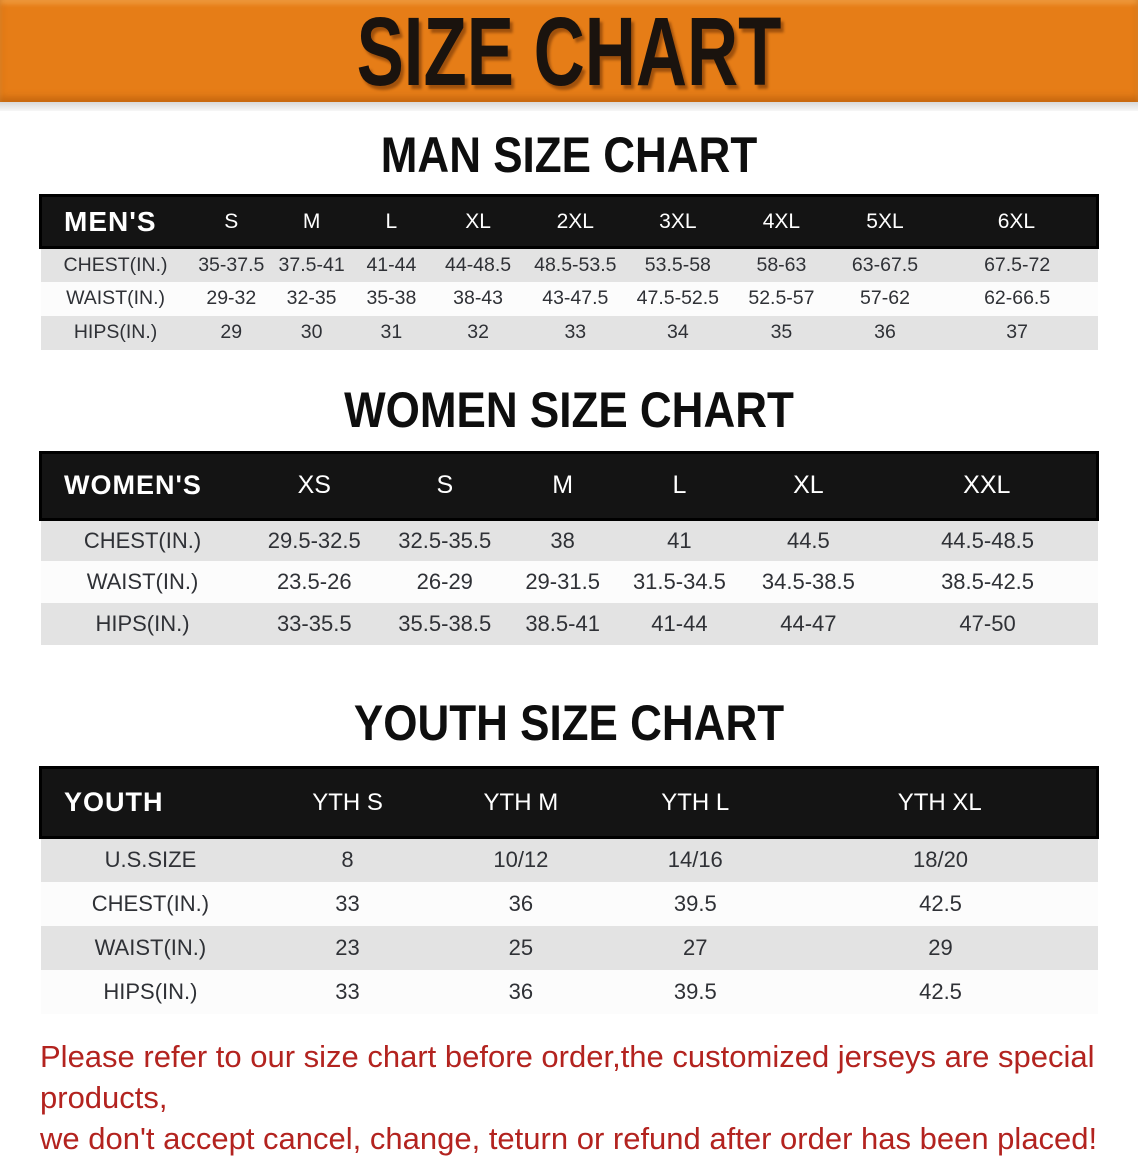 The height and width of the screenshot is (1159, 1138). Describe the element at coordinates (563, 624) in the screenshot. I see `size-value-cell: 38.5-41` at that location.